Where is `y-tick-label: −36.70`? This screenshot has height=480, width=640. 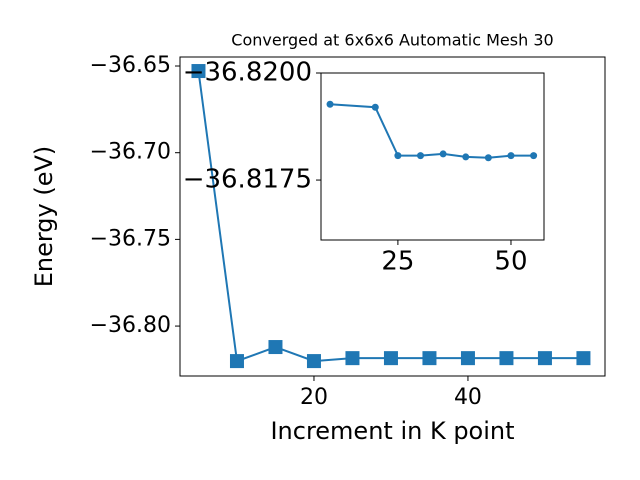 y-tick-label: −36.70 is located at coordinates (130, 152).